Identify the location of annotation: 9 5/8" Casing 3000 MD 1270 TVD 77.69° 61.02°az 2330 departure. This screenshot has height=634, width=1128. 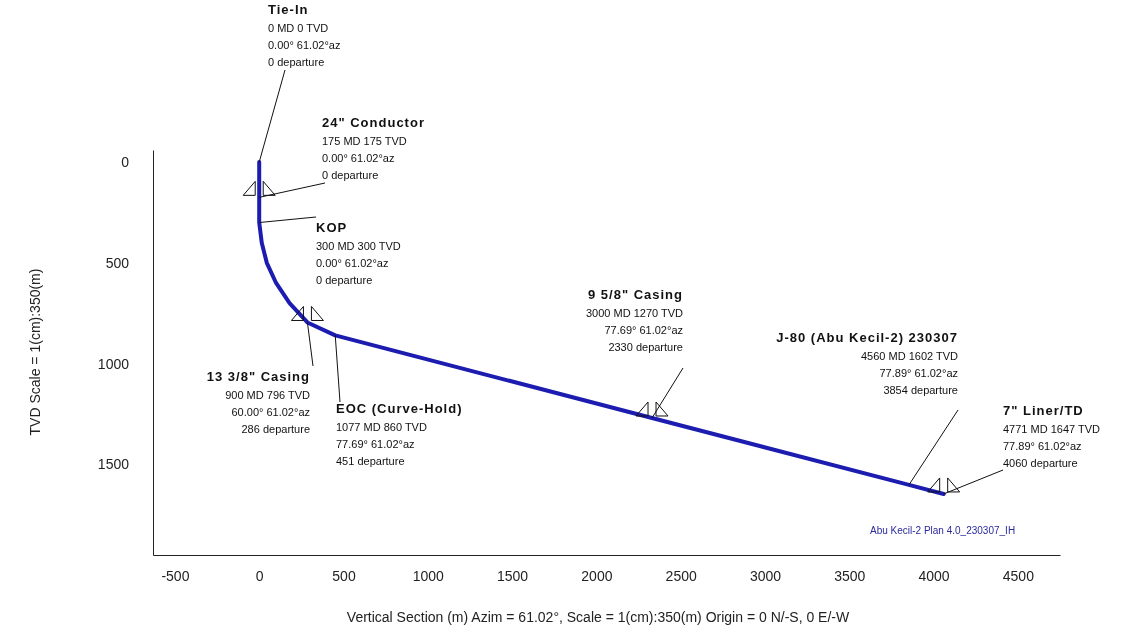
(634, 320).